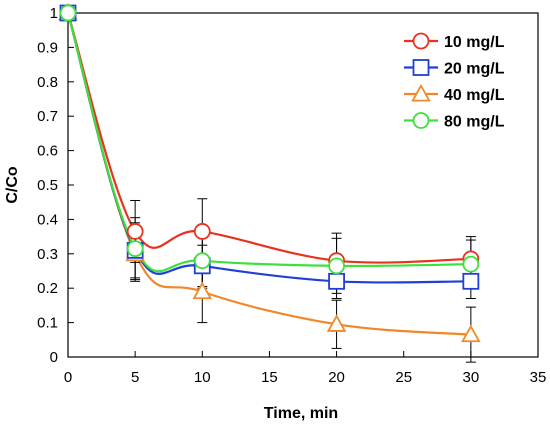  I want to click on y-tick-label: 0.1, so click(47, 323).